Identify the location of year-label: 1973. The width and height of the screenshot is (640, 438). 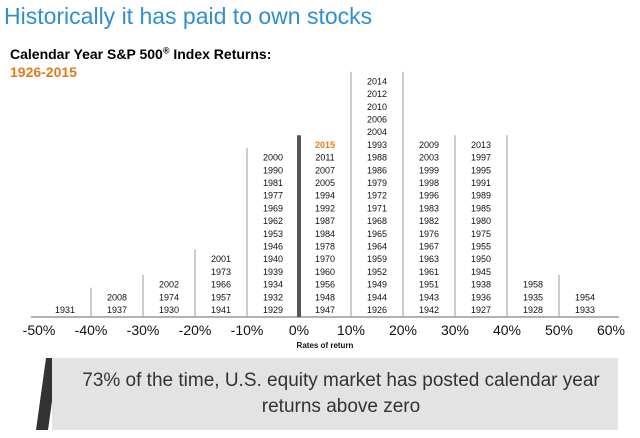
(221, 272).